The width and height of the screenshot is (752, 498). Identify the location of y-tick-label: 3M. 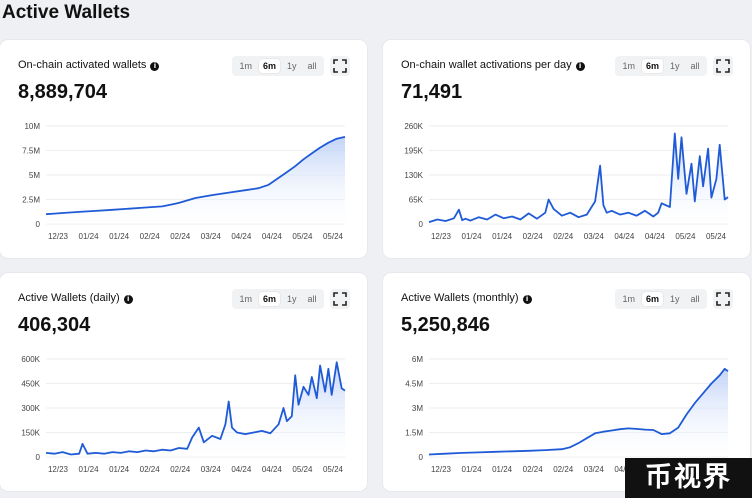
(417, 408).